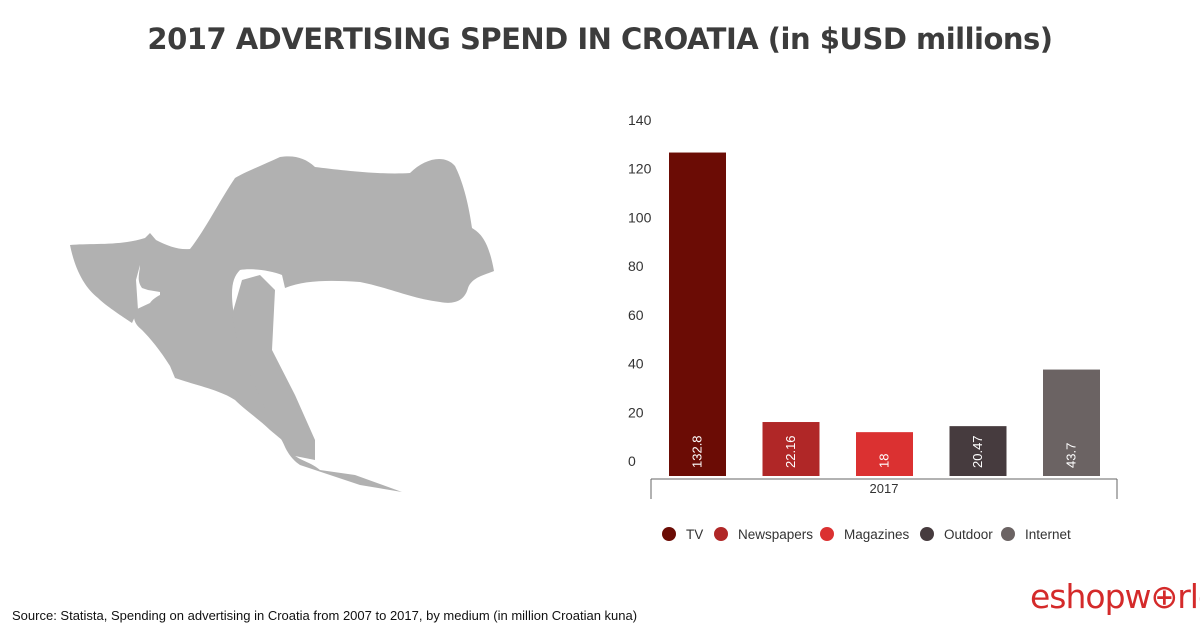 This screenshot has height=627, width=1200. I want to click on y-tick-label: 0, so click(632, 461).